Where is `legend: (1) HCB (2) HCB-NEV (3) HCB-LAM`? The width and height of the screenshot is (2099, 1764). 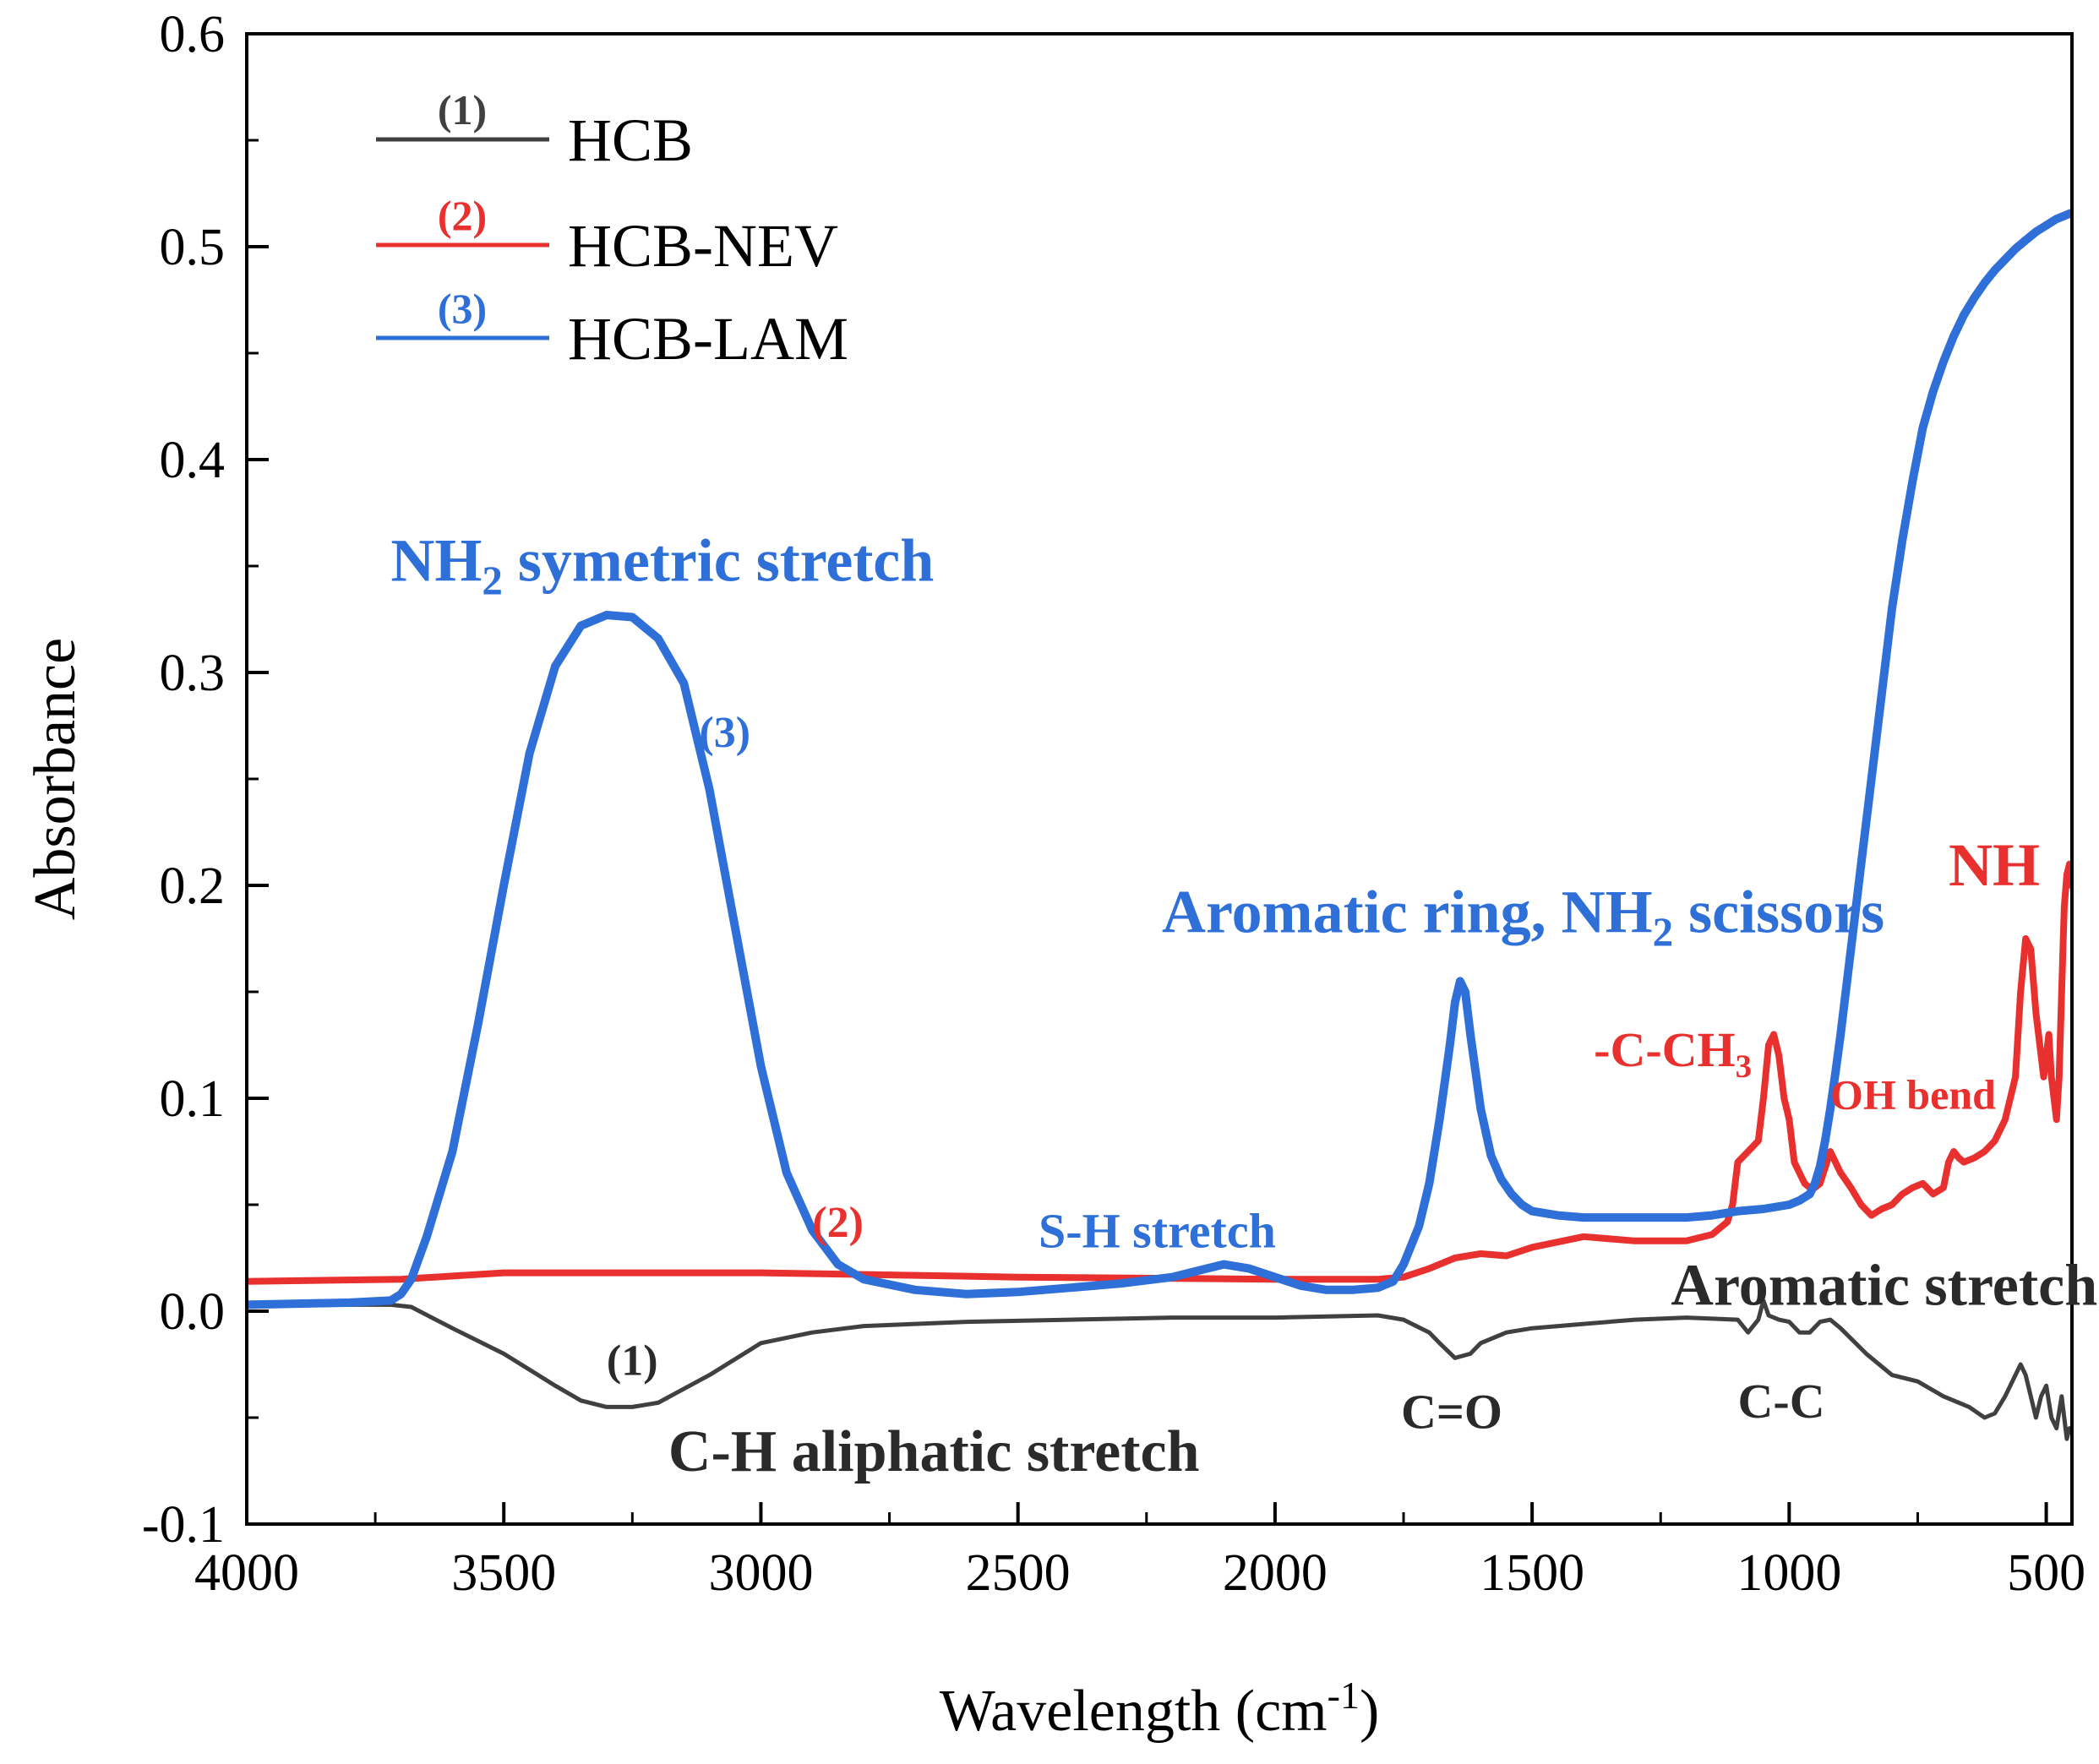
legend: (1) HCB (2) HCB-NEV (3) HCB-LAM is located at coordinates (612, 230).